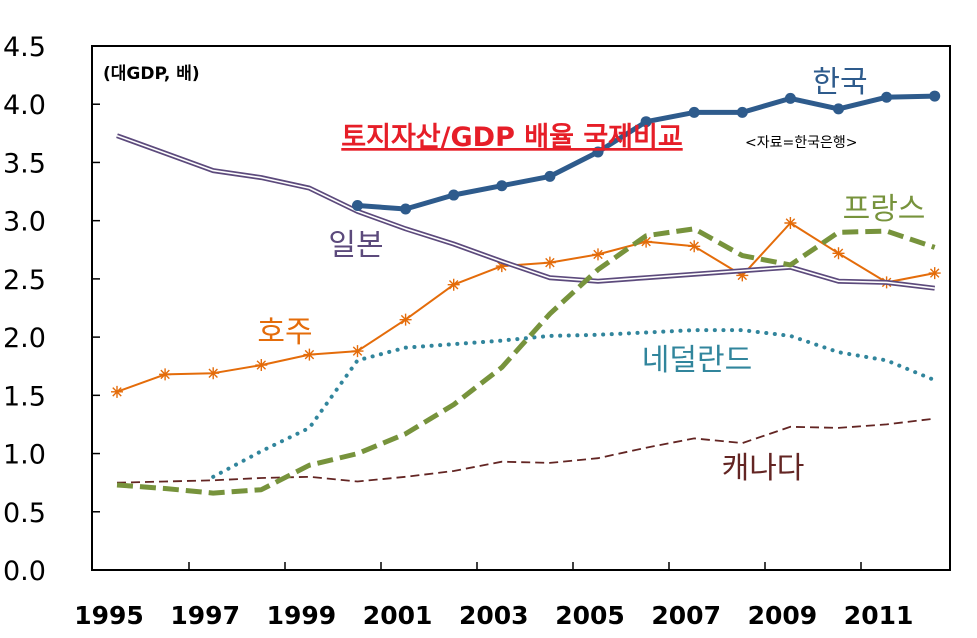 This screenshot has height=638, width=977. What do you see at coordinates (24, 455) in the screenshot?
I see `y-tick-label: 1.0` at bounding box center [24, 455].